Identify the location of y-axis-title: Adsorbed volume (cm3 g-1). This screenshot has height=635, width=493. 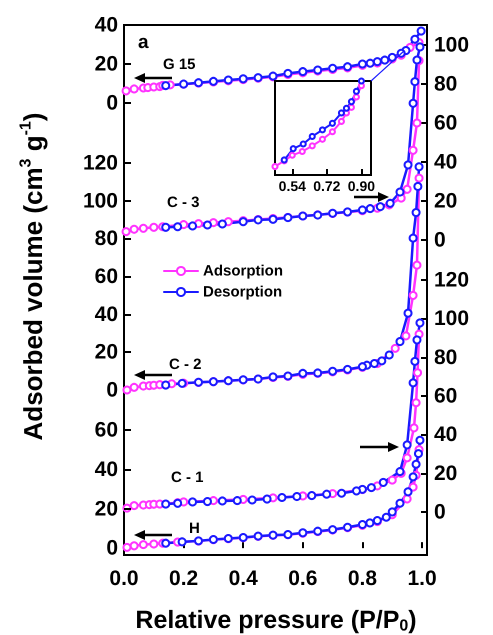
(33, 276).